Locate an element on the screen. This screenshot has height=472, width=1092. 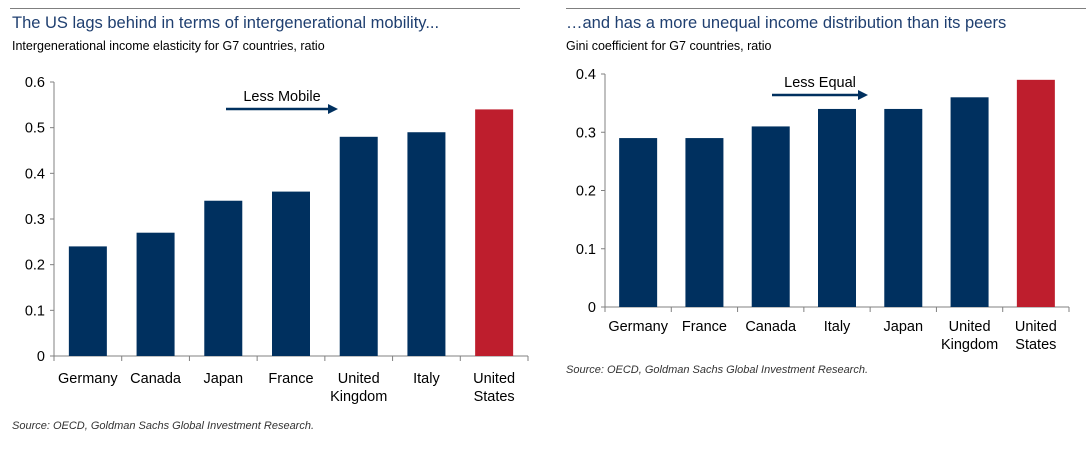
y-tick-label: 0.6 is located at coordinates (35, 83).